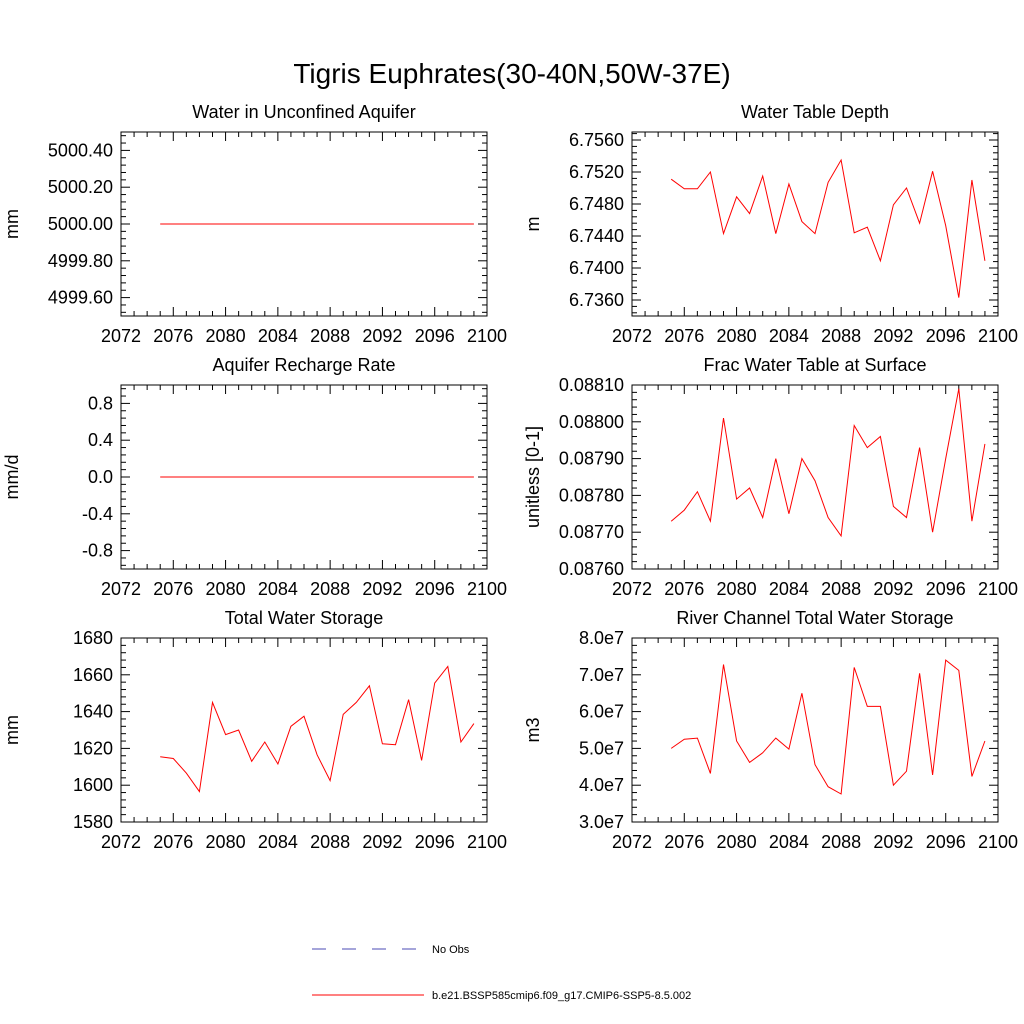  I want to click on y-axis-label: unitless [0-1], so click(533, 477).